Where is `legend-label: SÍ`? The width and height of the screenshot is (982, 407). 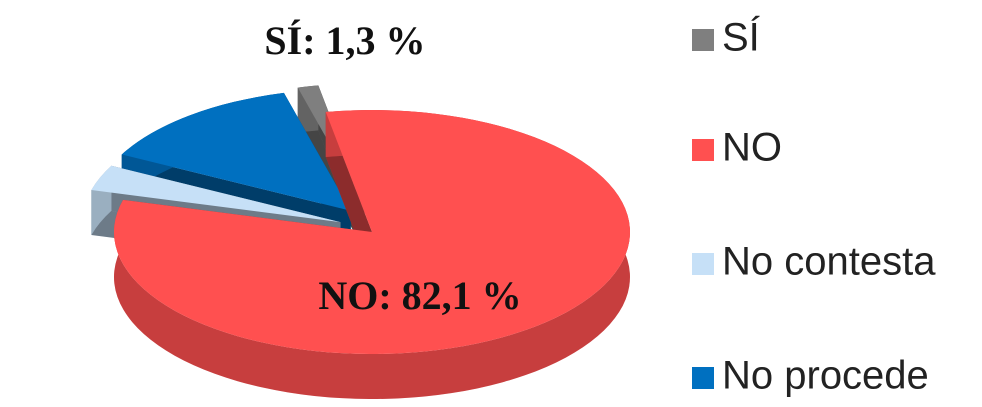 legend-label: SÍ is located at coordinates (741, 37).